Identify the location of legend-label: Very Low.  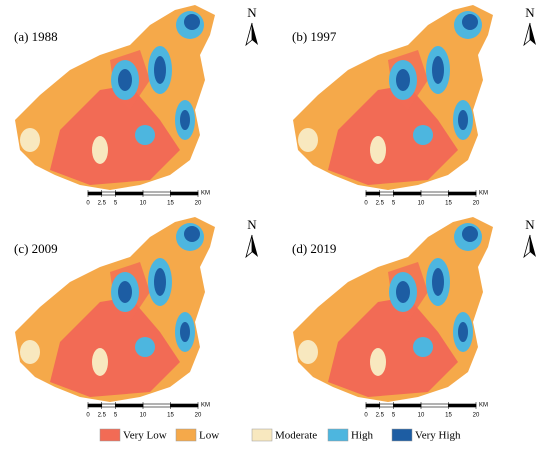
(145, 436).